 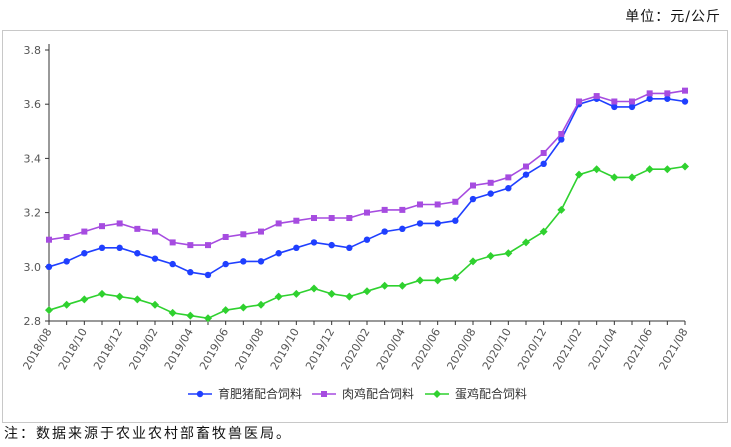 What do you see at coordinates (391, 349) in the screenshot?
I see `x-tick-label: 2020/04` at bounding box center [391, 349].